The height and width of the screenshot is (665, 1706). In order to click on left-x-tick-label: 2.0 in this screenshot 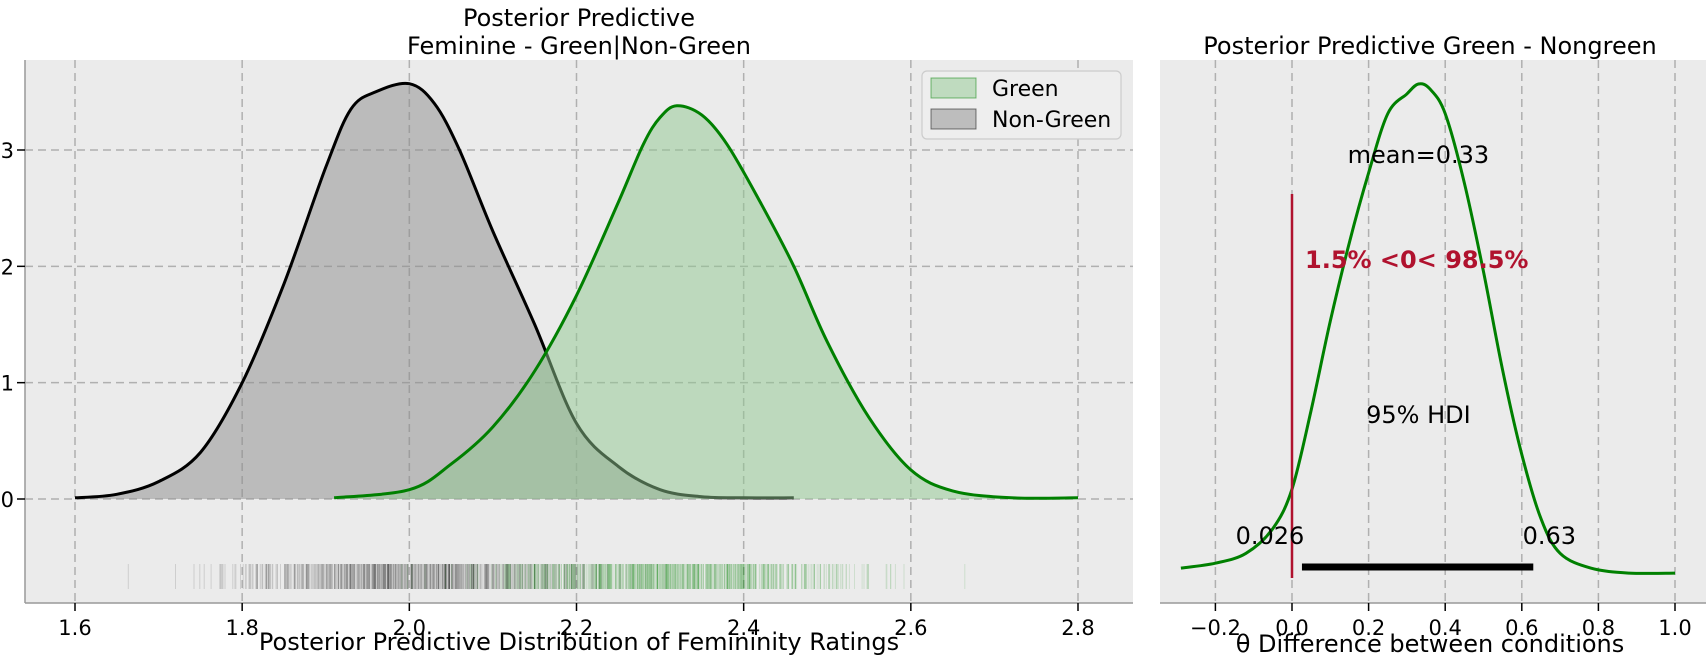, I will do `click(409, 628)`.